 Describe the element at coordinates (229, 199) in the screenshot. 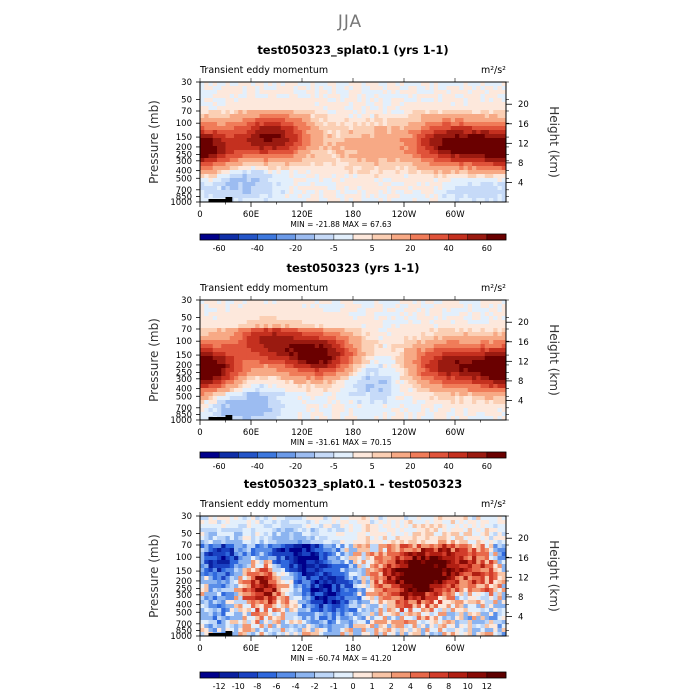

I see `topography-mask` at that location.